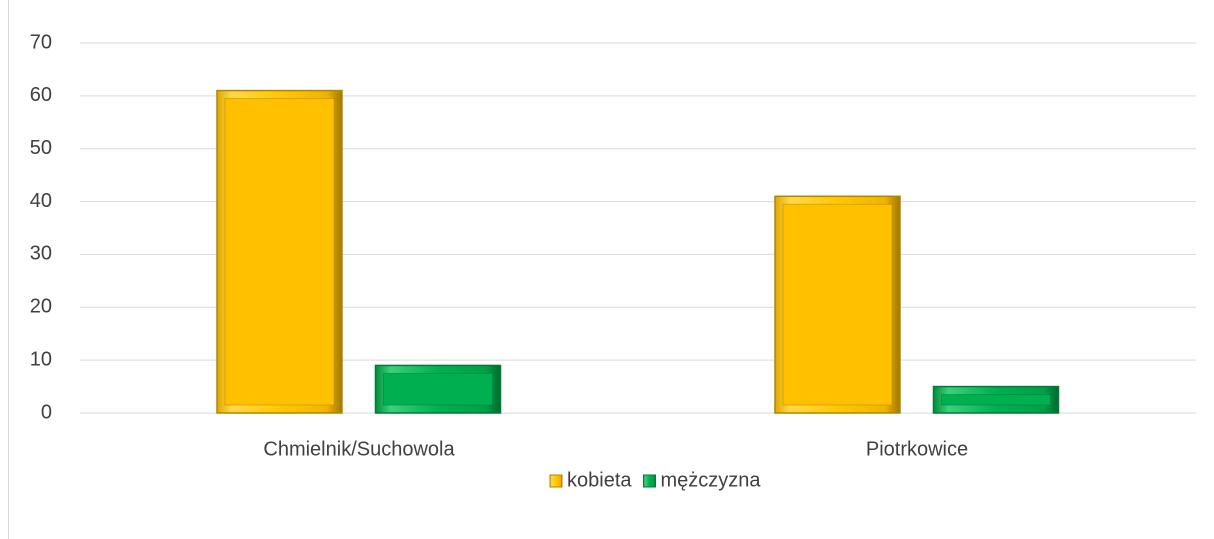 The height and width of the screenshot is (539, 1214). I want to click on legend-label: kobieta, so click(599, 480).